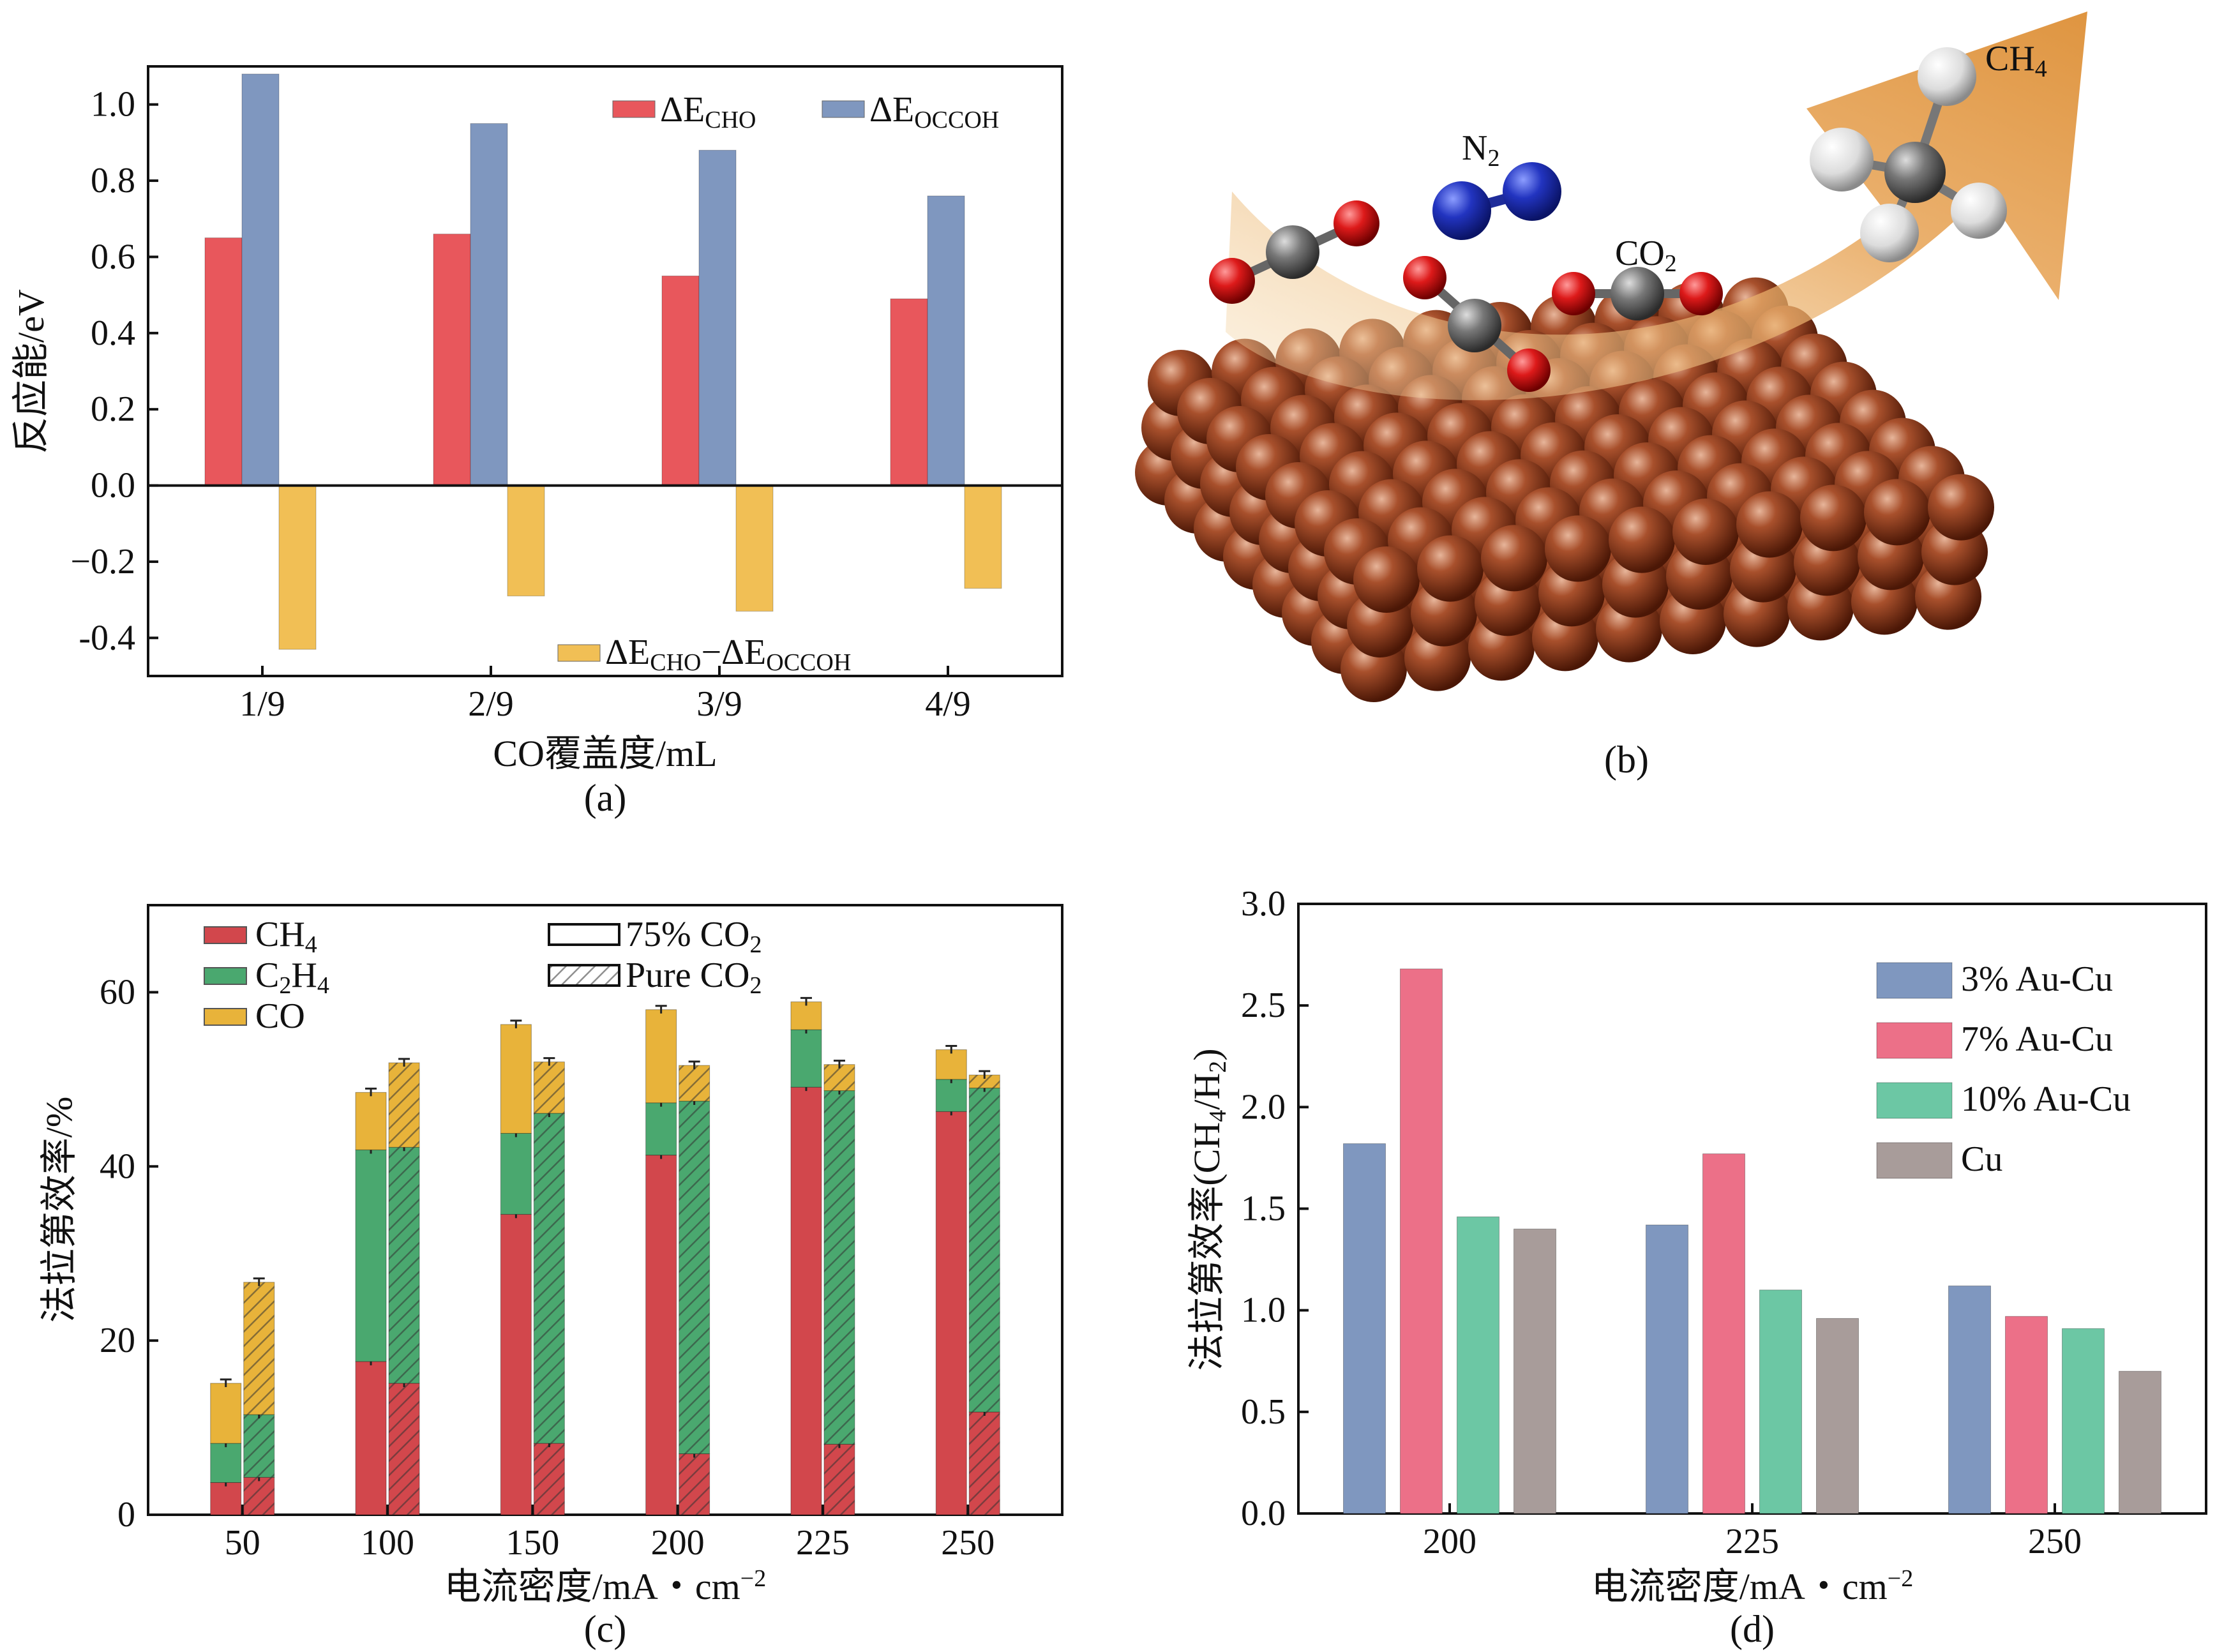  I want to click on bar-200-75-co, so click(661, 1056).